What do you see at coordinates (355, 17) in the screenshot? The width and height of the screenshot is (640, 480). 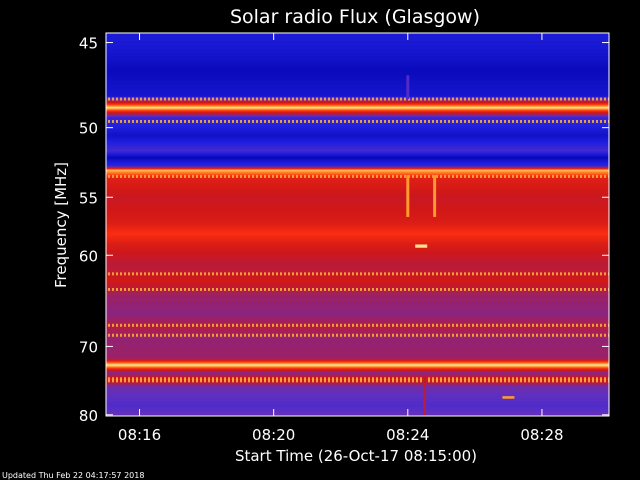 I see `chart-title: Solar radio Flux (Glasgow)` at bounding box center [355, 17].